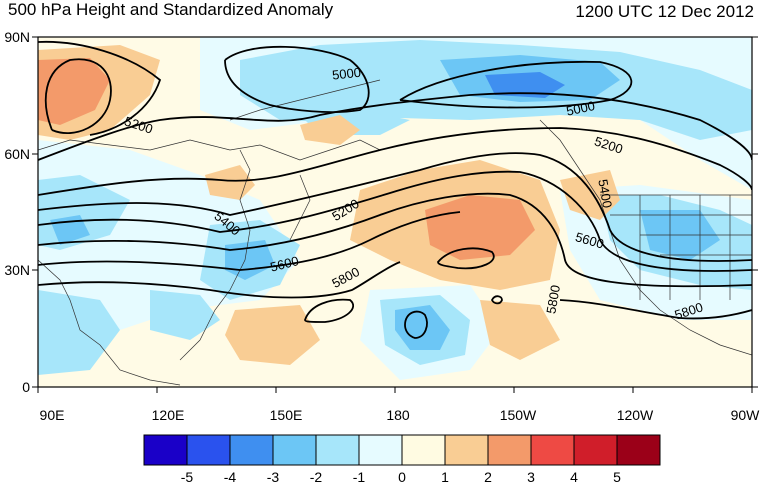 The height and width of the screenshot is (488, 768). Describe the element at coordinates (52, 415) in the screenshot. I see `lon-label-90e: 90E` at that location.